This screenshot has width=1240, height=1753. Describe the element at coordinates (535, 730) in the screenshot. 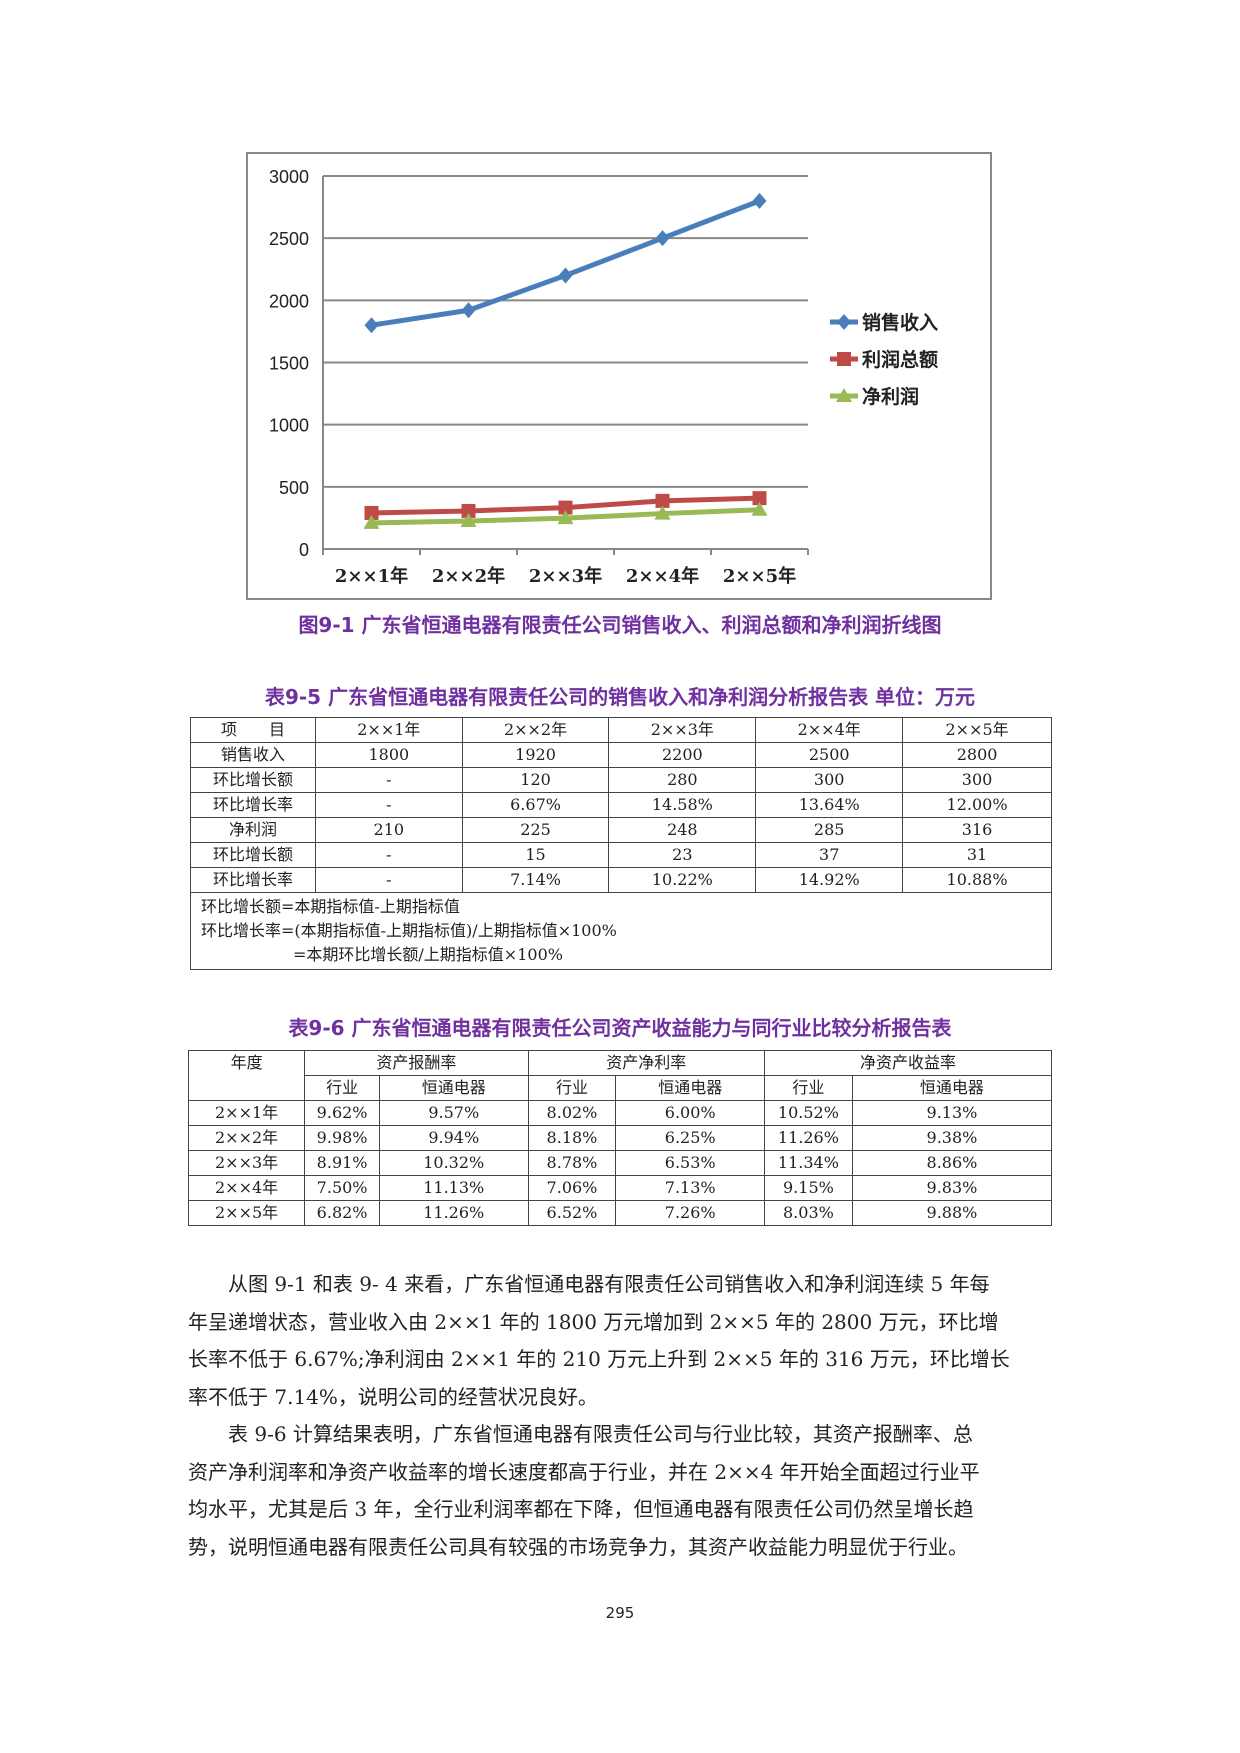

I see `header-cell: 2××2年` at that location.